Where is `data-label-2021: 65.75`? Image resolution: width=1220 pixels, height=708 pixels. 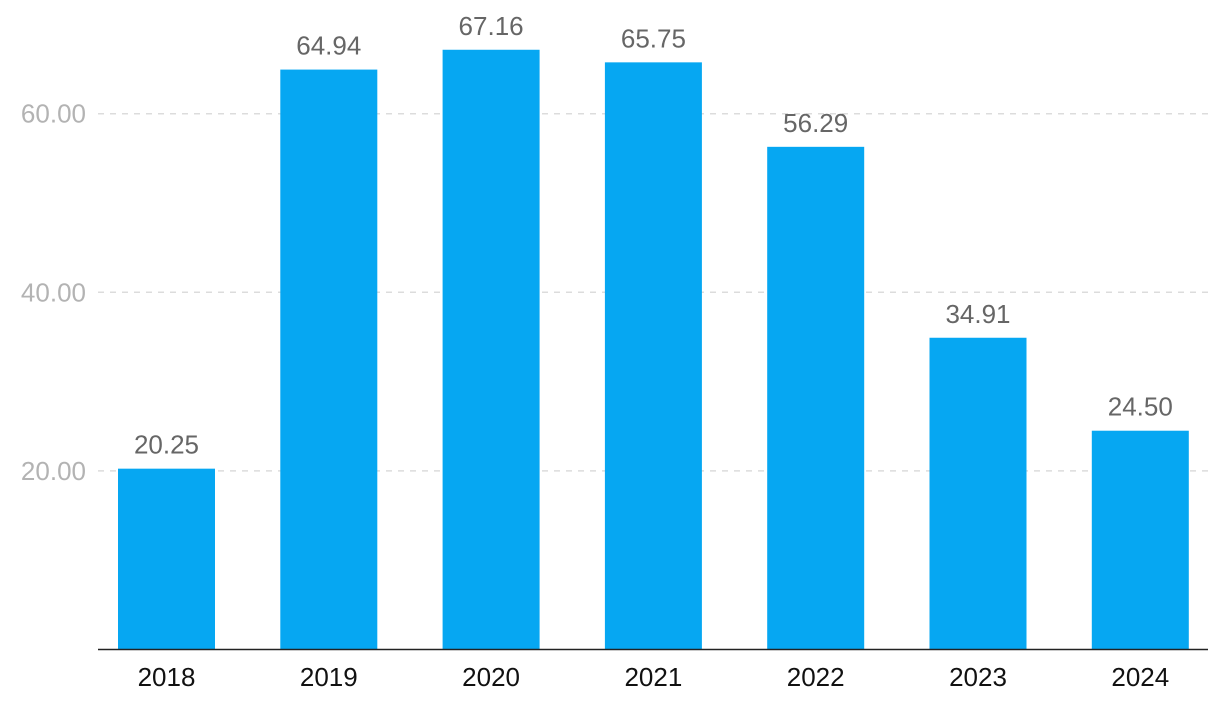
data-label-2021: 65.75 is located at coordinates (653, 38).